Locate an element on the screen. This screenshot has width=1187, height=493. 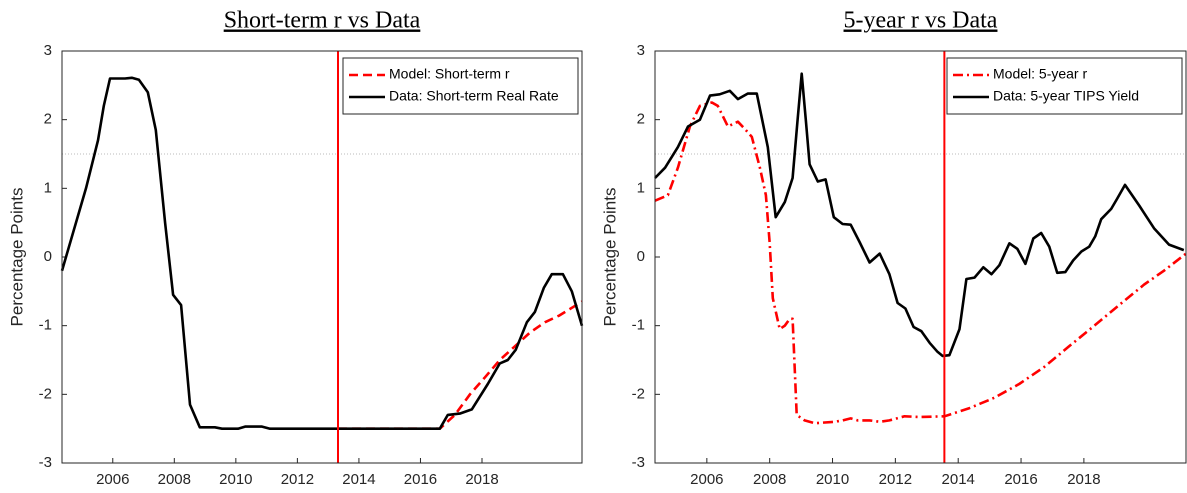
legend-label: Model: 5-year r is located at coordinates (1040, 74).